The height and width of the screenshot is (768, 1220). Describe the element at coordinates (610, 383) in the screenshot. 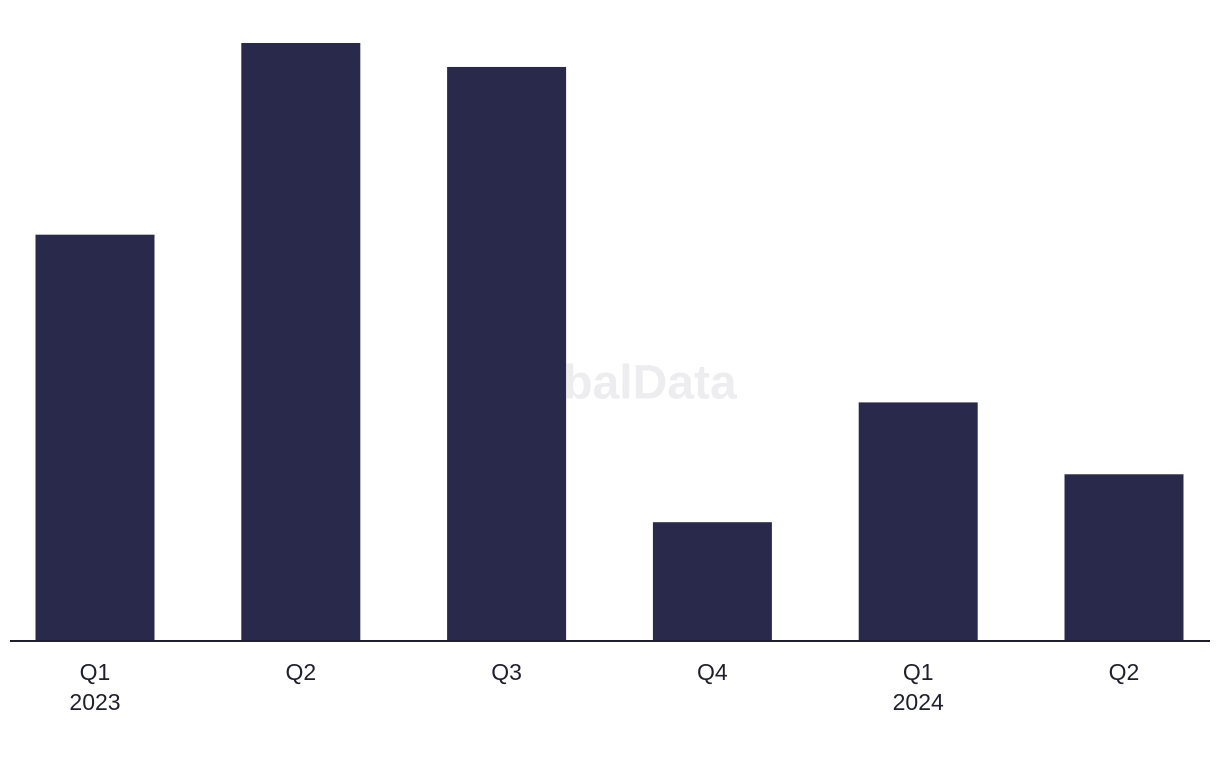

I see `watermark: GlobalData` at that location.